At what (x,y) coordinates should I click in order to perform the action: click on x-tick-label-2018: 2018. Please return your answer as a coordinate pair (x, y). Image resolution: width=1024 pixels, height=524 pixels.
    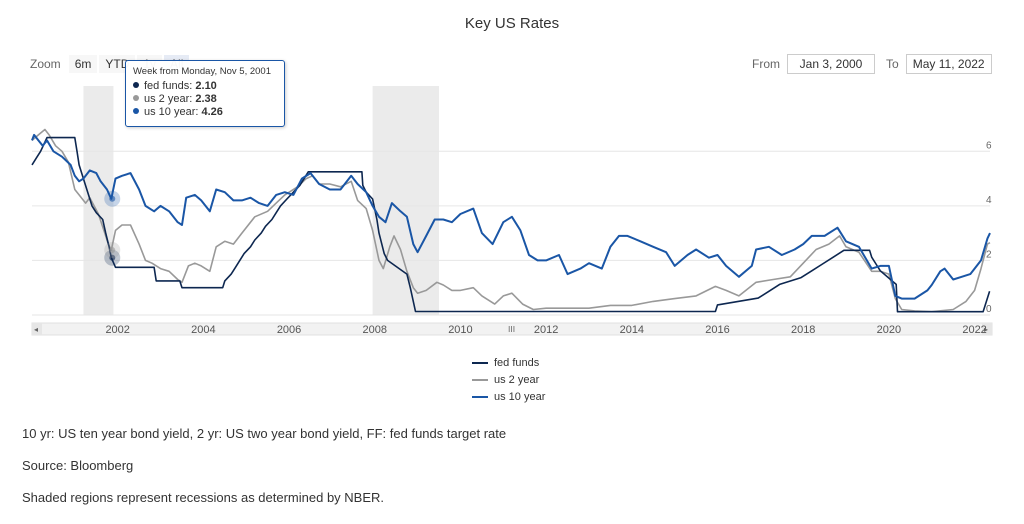
    Looking at the image, I should click on (803, 330).